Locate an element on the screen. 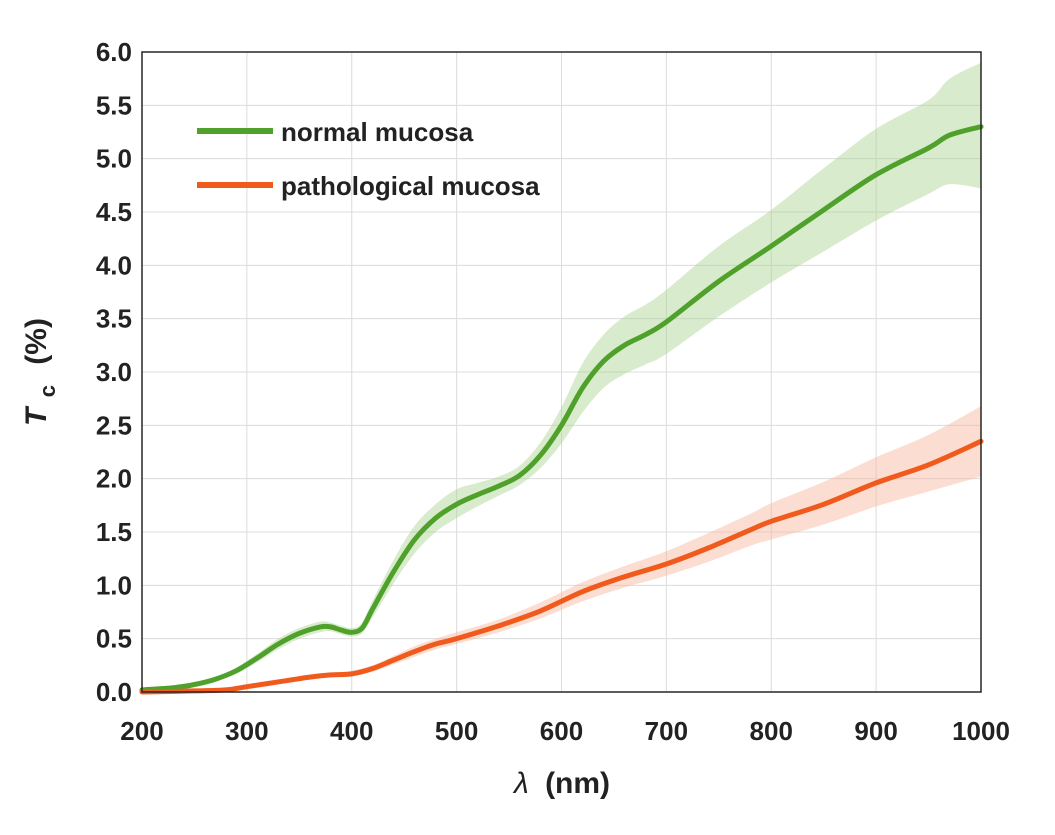 The height and width of the screenshot is (835, 1055). x-tick-label: 1000 is located at coordinates (981, 731).